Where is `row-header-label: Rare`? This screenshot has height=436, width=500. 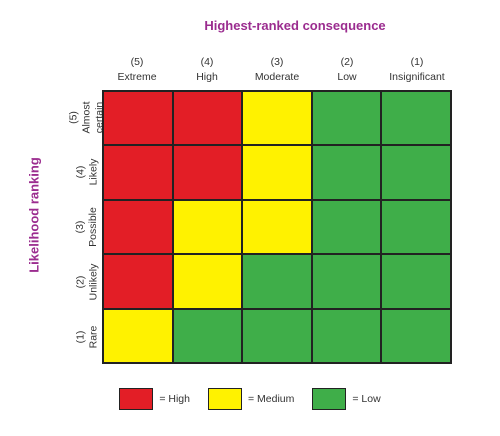
row-header-label: Rare is located at coordinates (92, 336).